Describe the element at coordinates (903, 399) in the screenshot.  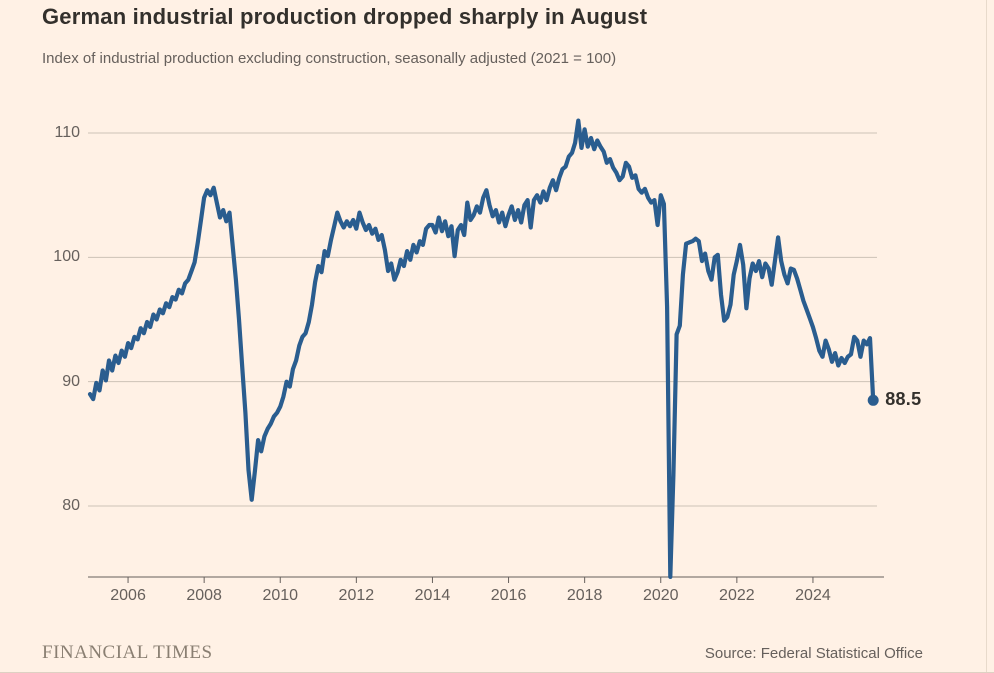
I see `latest-value-label: 88.5` at that location.